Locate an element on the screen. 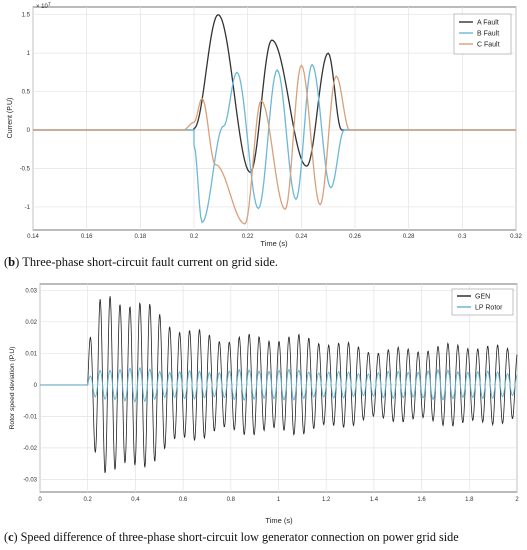 The width and height of the screenshot is (527, 550). legend: A Fault B Fault C Fault is located at coordinates (482, 34).